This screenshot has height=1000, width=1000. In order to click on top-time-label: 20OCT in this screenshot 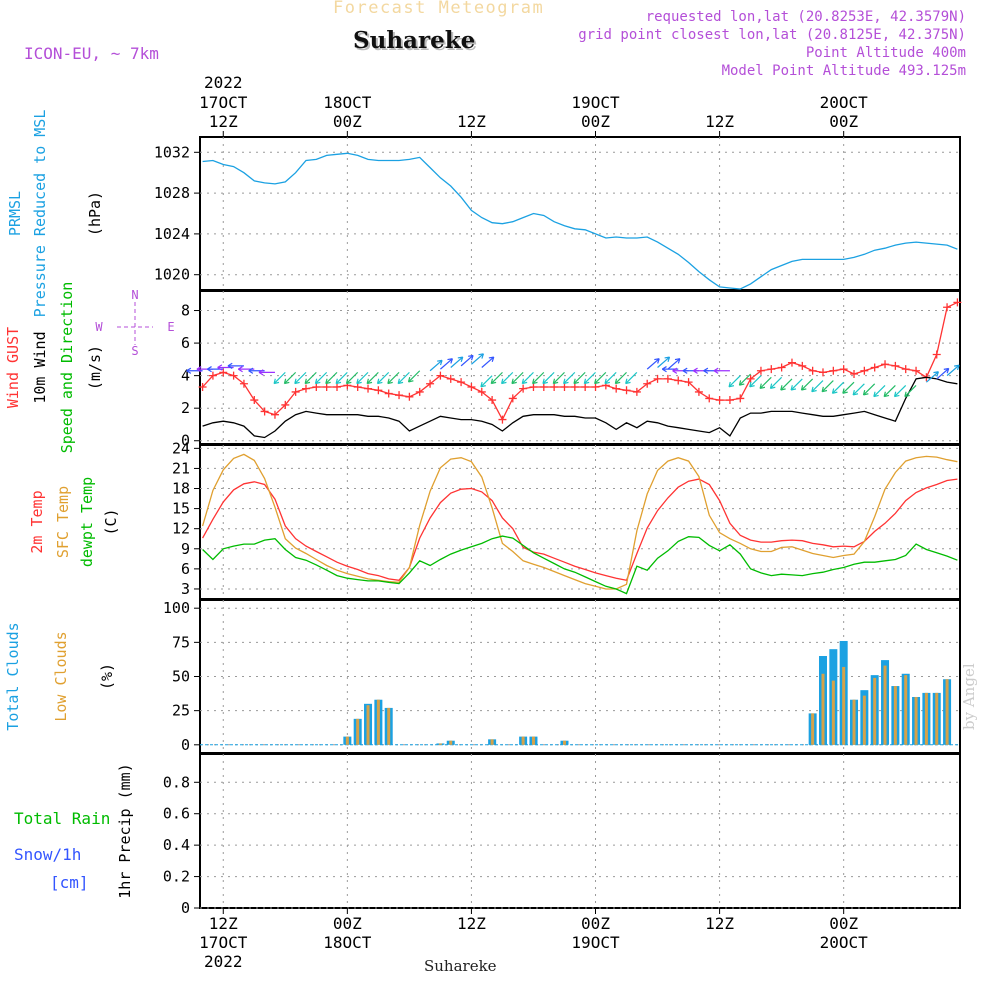, I will do `click(844, 102)`.